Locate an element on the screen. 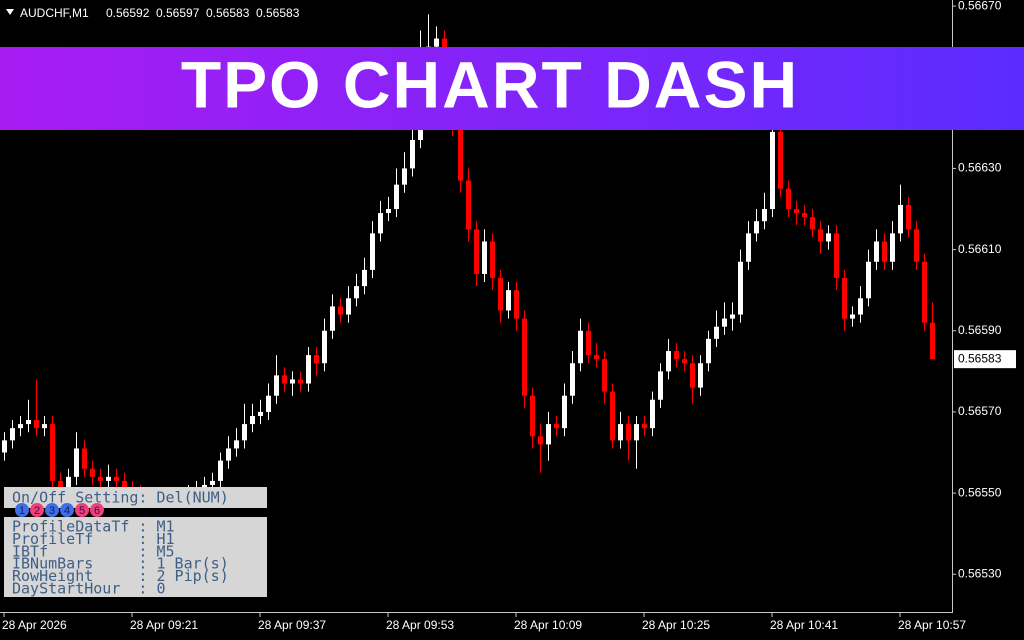  panel-header-bg is located at coordinates (135, 497).